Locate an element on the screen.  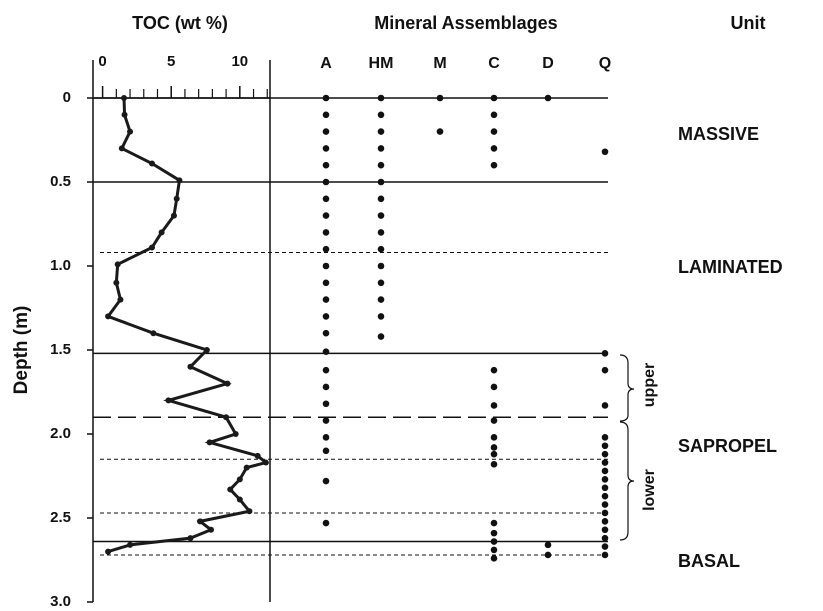
mineral-label: A is located at coordinates (326, 63).